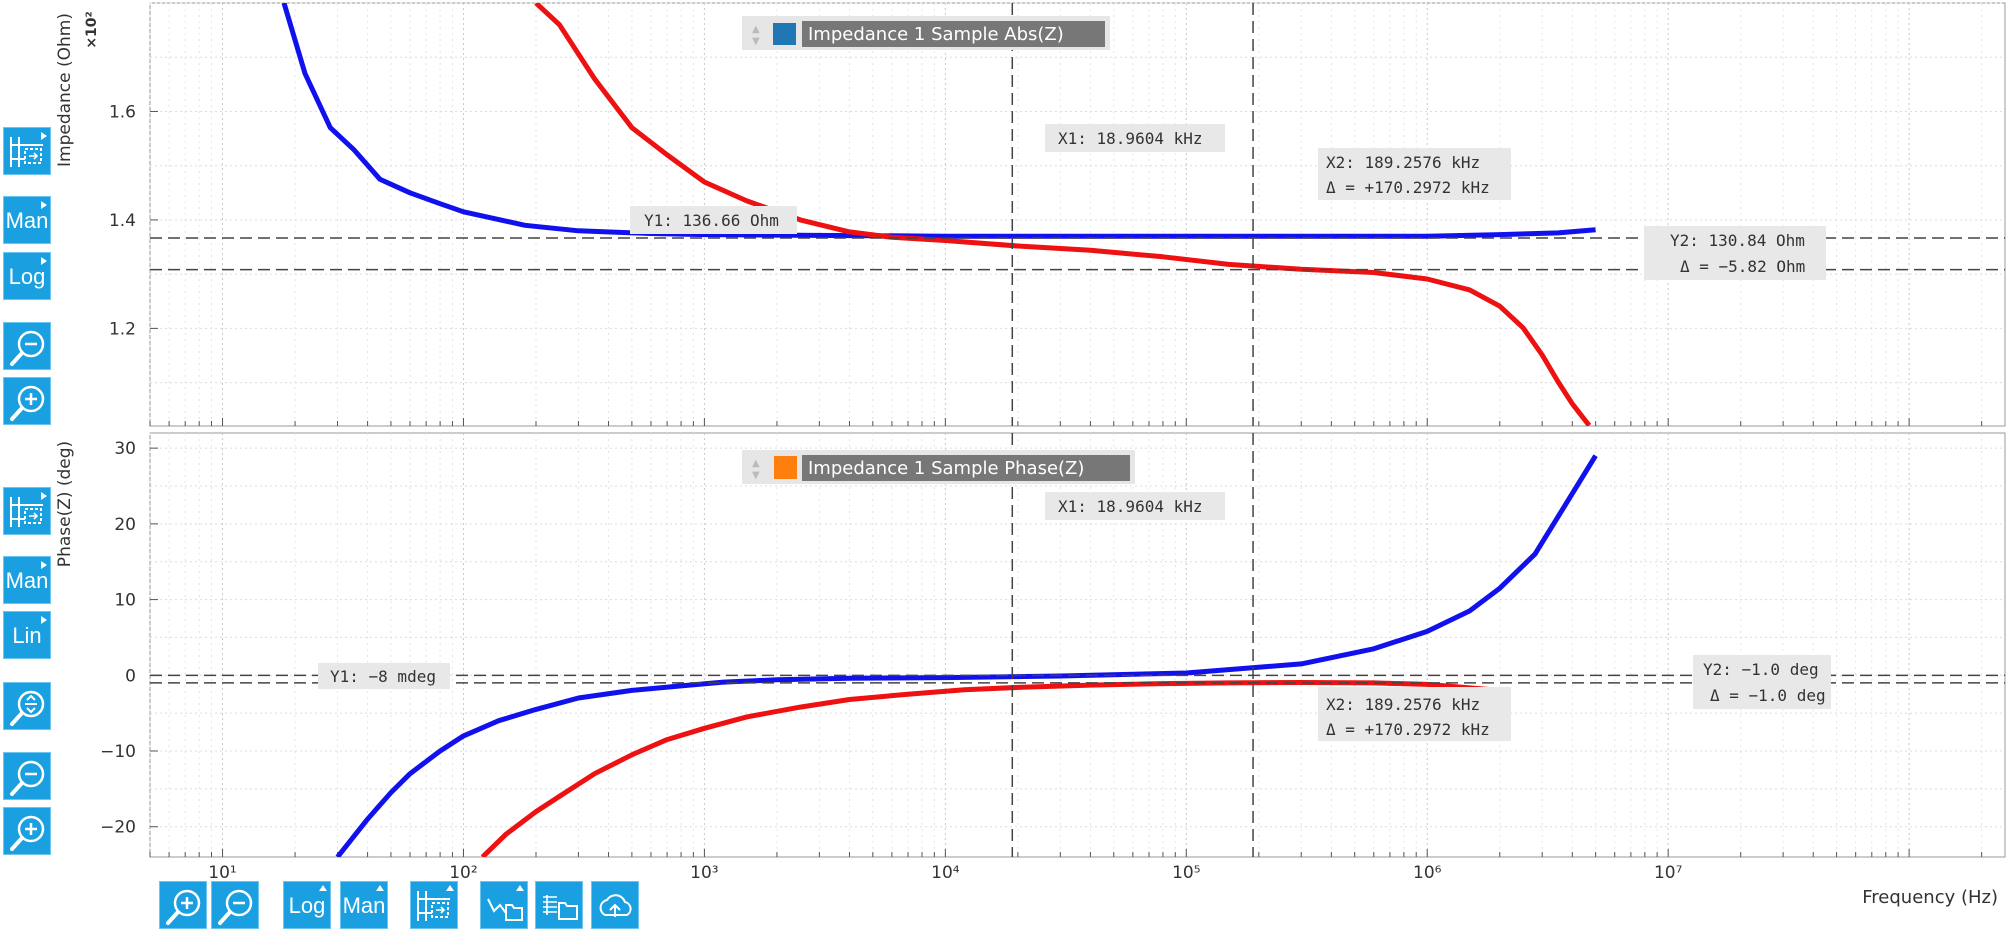 The image size is (2007, 940). What do you see at coordinates (118, 828) in the screenshot?
I see `y-tick-label: −20` at bounding box center [118, 828].